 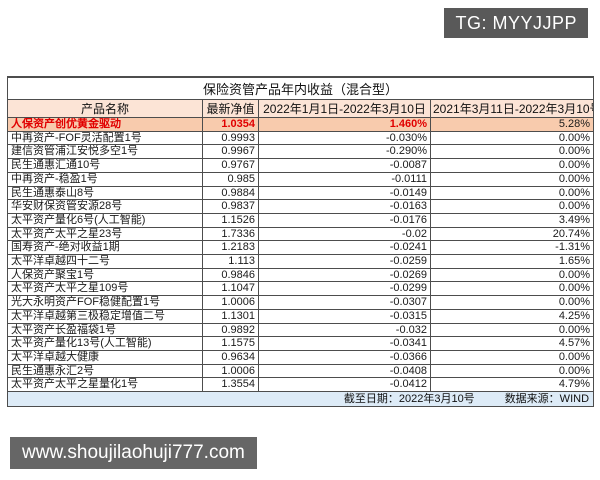 What do you see at coordinates (512, 248) in the screenshot?
I see `one-year-return-cell: -1.31%` at bounding box center [512, 248].